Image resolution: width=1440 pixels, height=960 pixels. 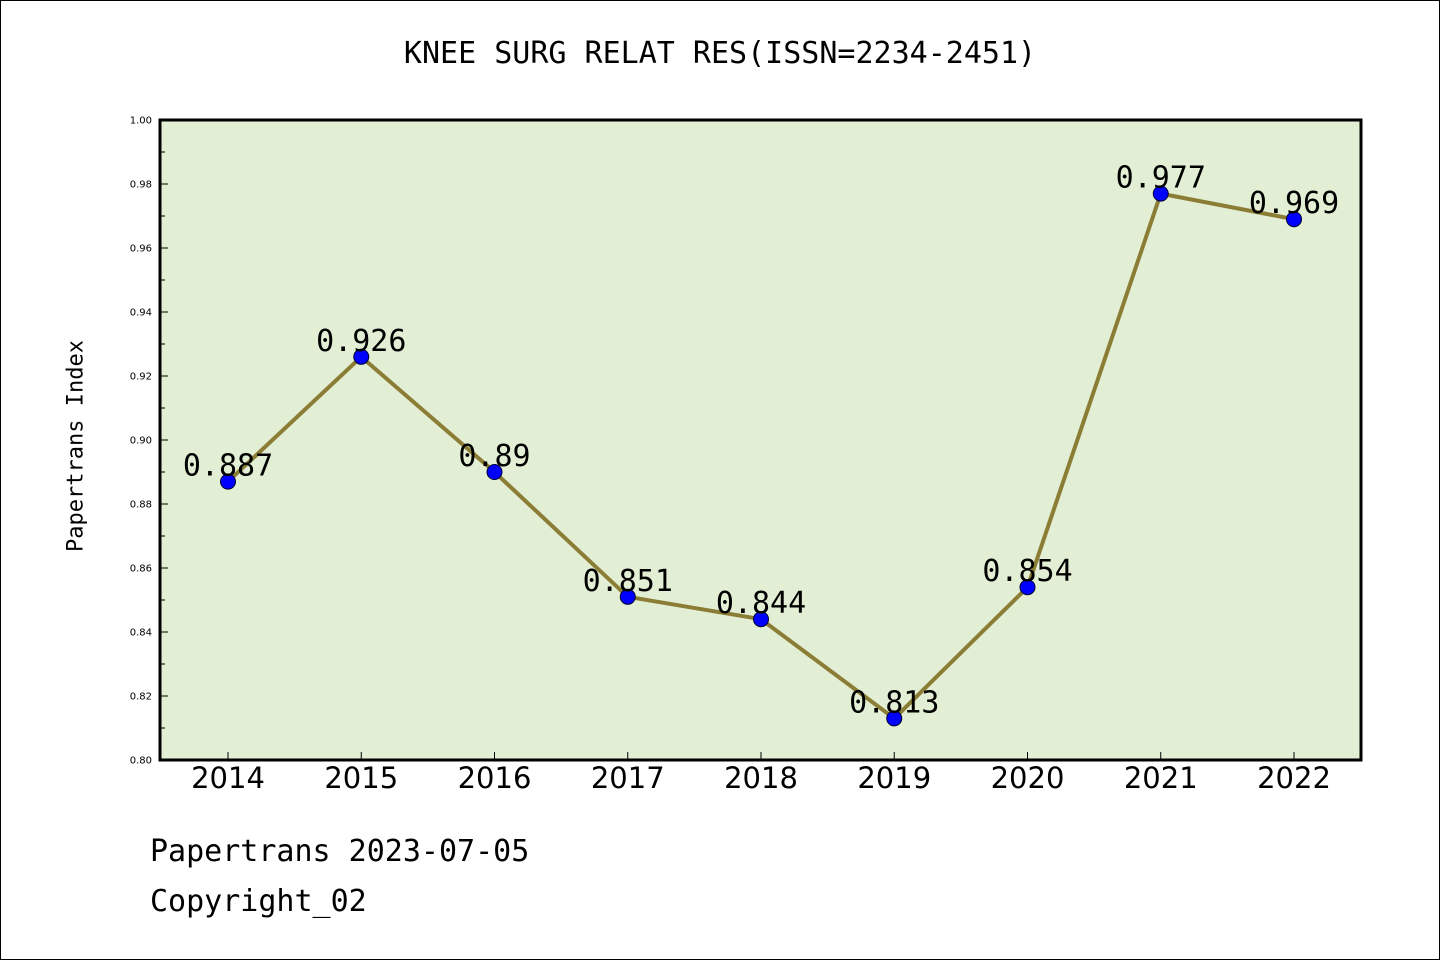 What do you see at coordinates (228, 778) in the screenshot?
I see `x-tick-label: 2014` at bounding box center [228, 778].